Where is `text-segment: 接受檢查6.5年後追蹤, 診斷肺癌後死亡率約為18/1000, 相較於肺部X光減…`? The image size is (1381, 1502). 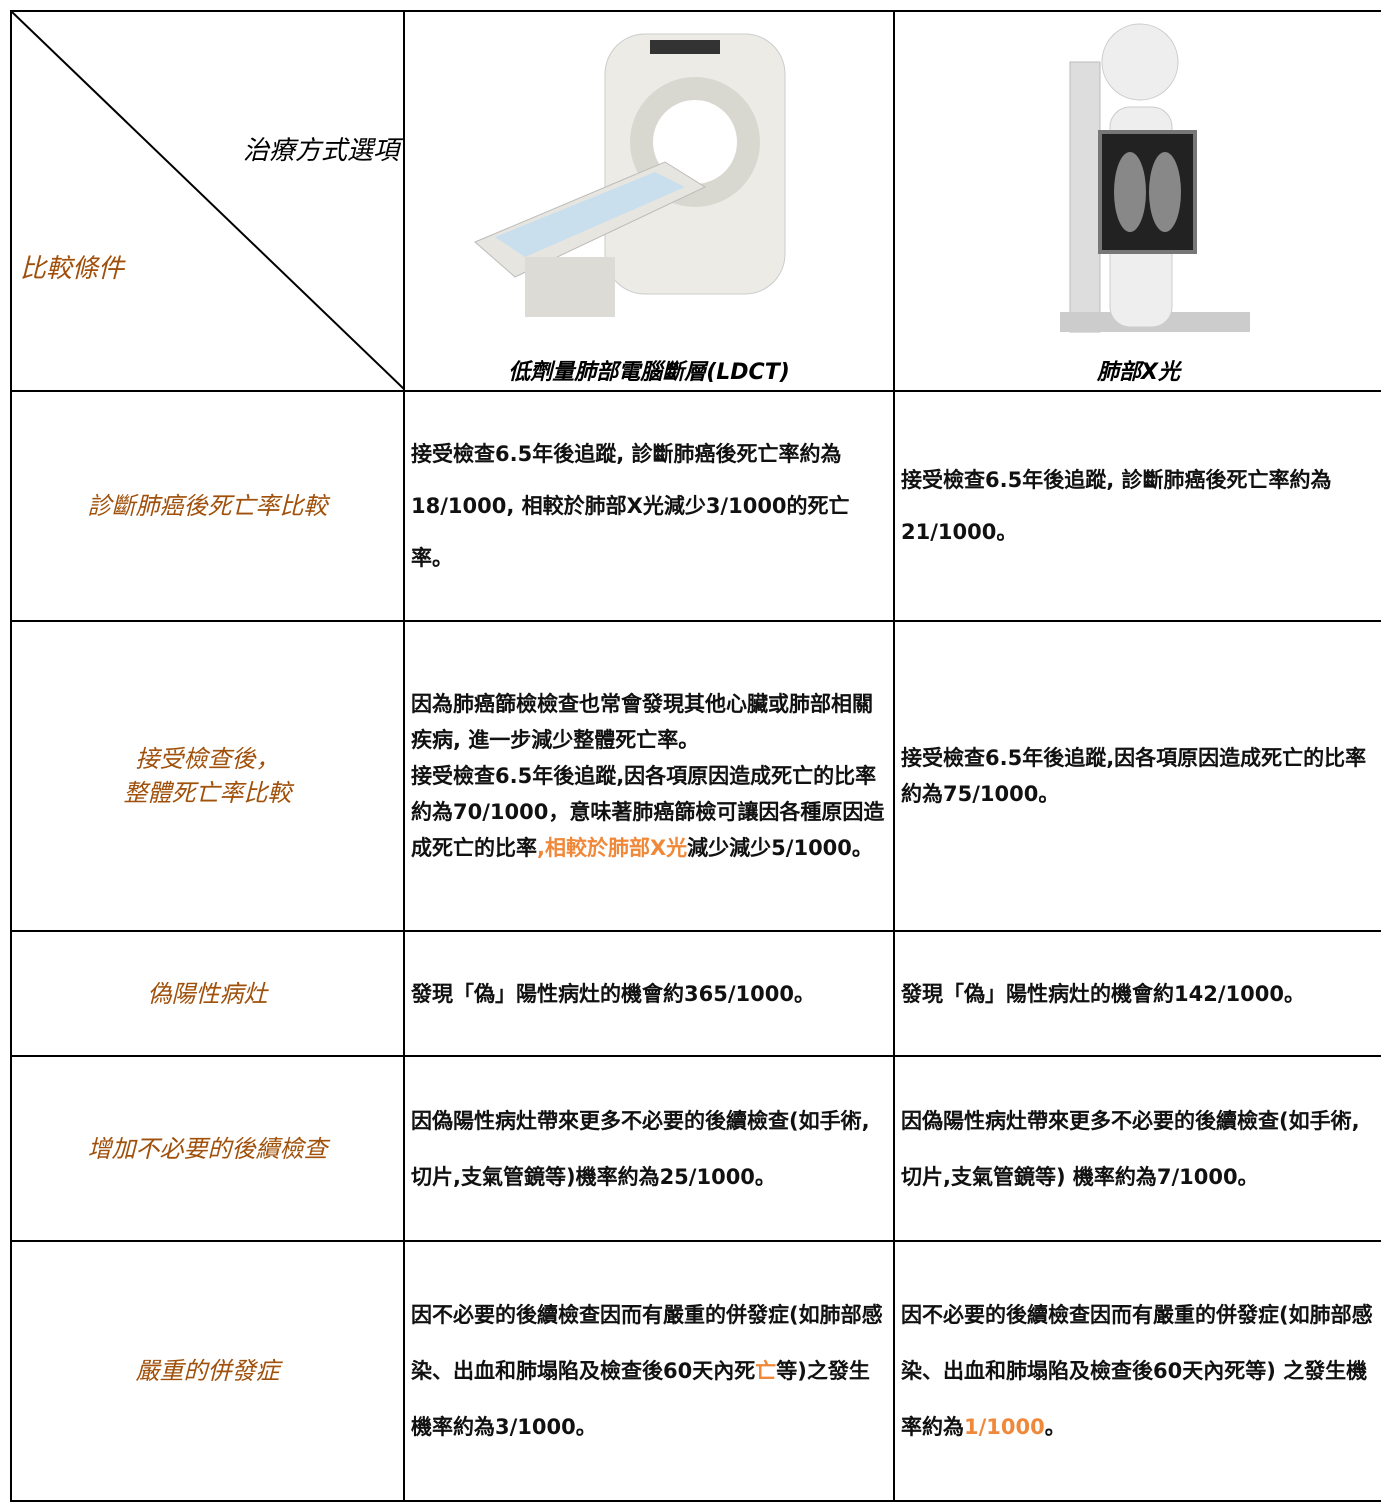 text-segment: 接受檢查6.5年後追蹤, 診斷肺癌後死亡率約為18/1000, 相較於肺部X光減… is located at coordinates (630, 506).